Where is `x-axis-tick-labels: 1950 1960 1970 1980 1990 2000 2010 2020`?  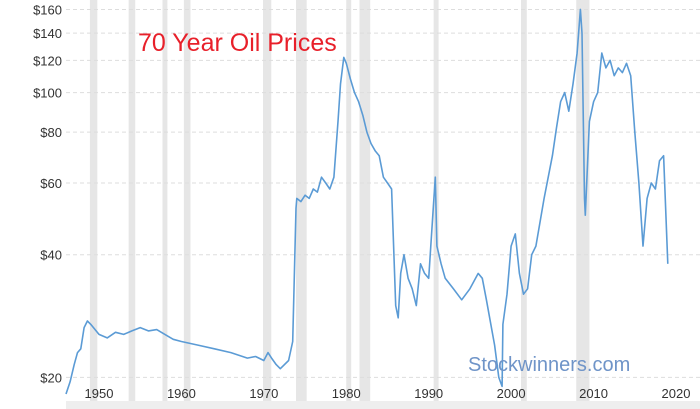
x-axis-tick-labels: 1950 1960 1970 1980 1990 2000 2010 2020 is located at coordinates (388, 393).